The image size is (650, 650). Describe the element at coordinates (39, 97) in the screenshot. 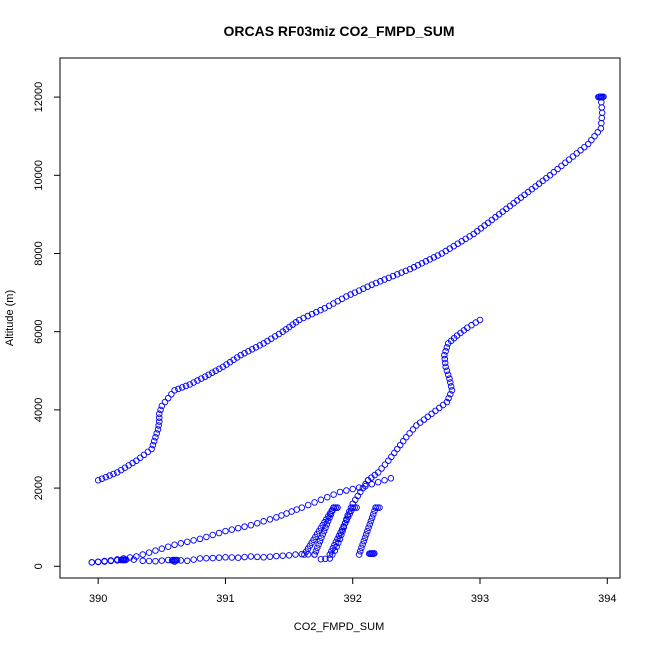

I see `y-tick-label: 12000` at that location.